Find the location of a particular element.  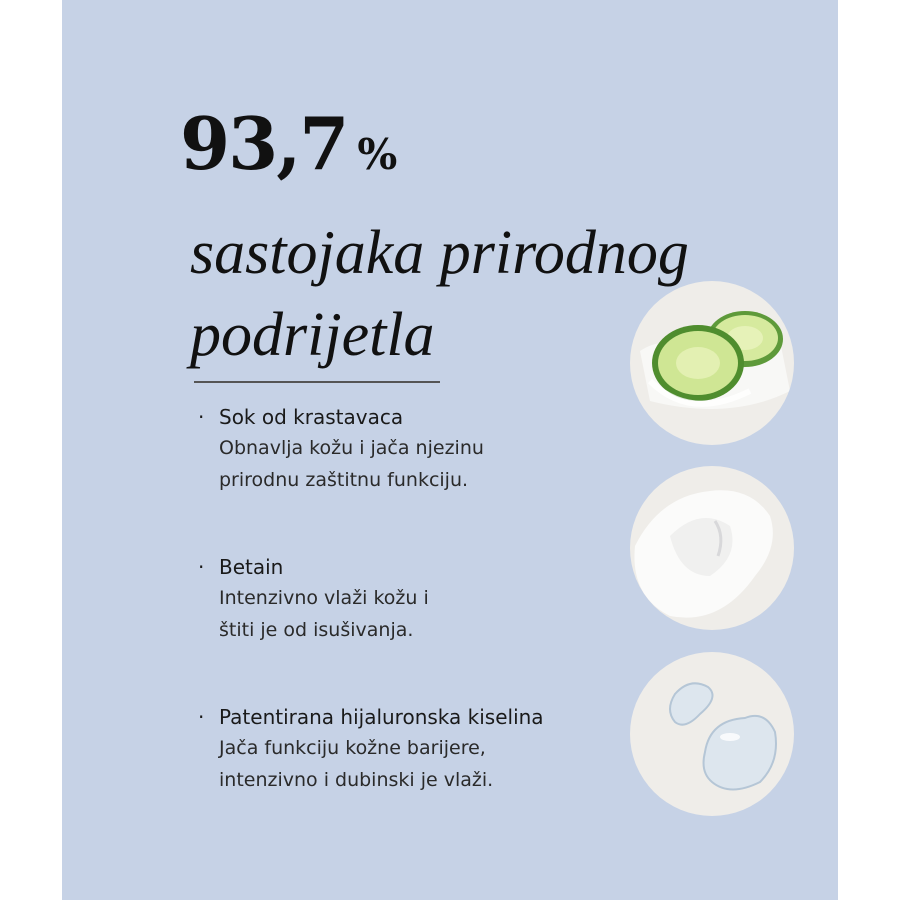

ingredient-desc: Jača funkciju kožne barijere, is located at coordinates (352, 748).